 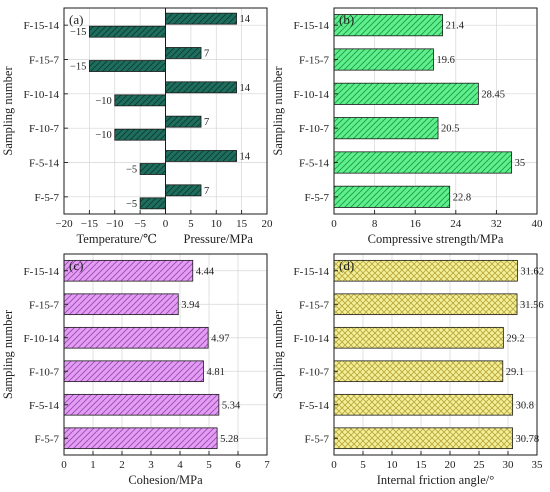 I want to click on x-tick-label: −5, so click(x=140, y=224).